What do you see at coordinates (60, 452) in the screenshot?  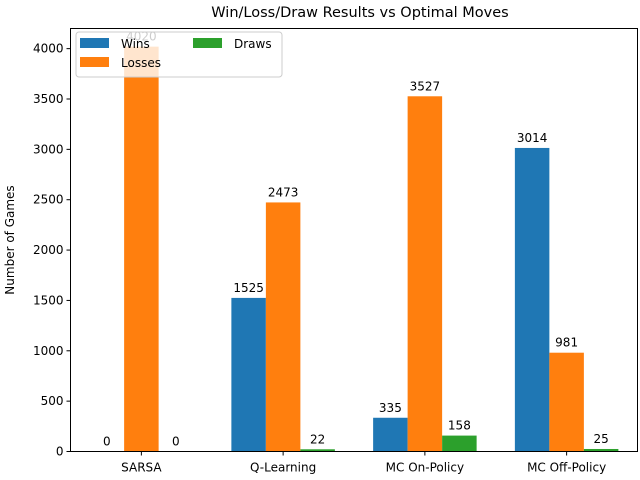 I see `y-tick-label: 0` at bounding box center [60, 452].